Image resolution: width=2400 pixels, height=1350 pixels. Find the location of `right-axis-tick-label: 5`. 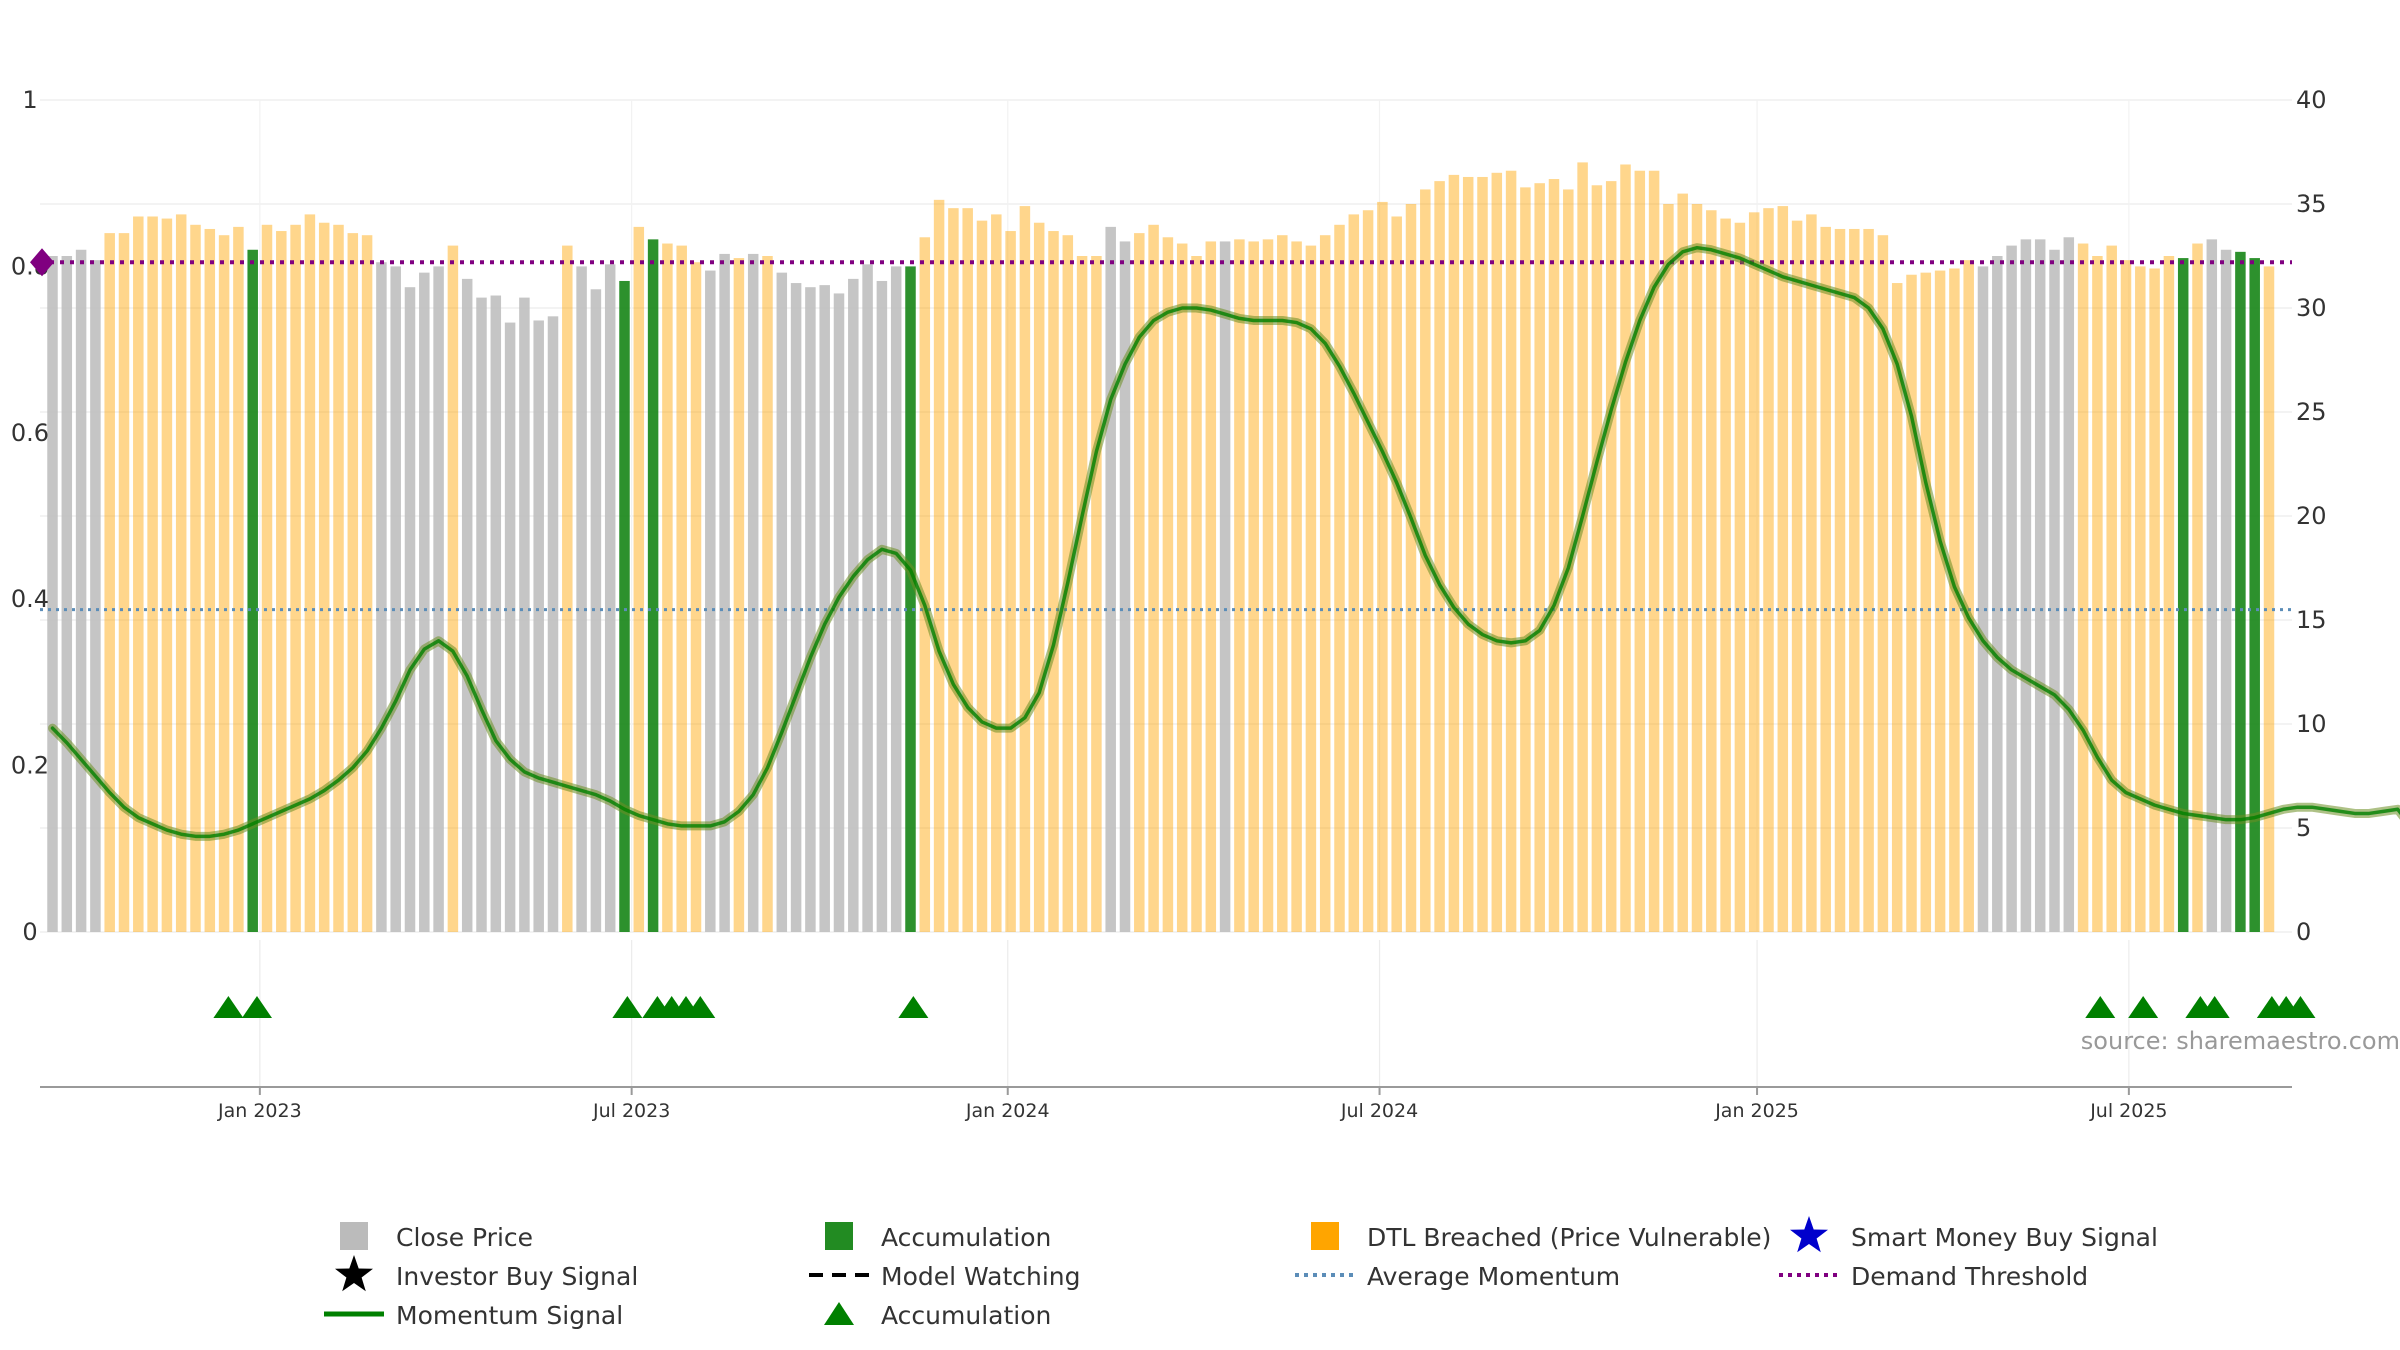

right-axis-tick-label: 5 is located at coordinates (2303, 828).